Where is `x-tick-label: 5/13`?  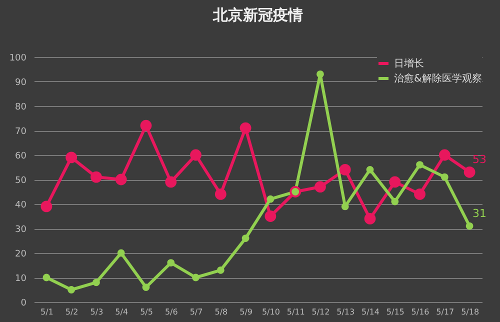
x-tick-label: 5/13 is located at coordinates (345, 312).